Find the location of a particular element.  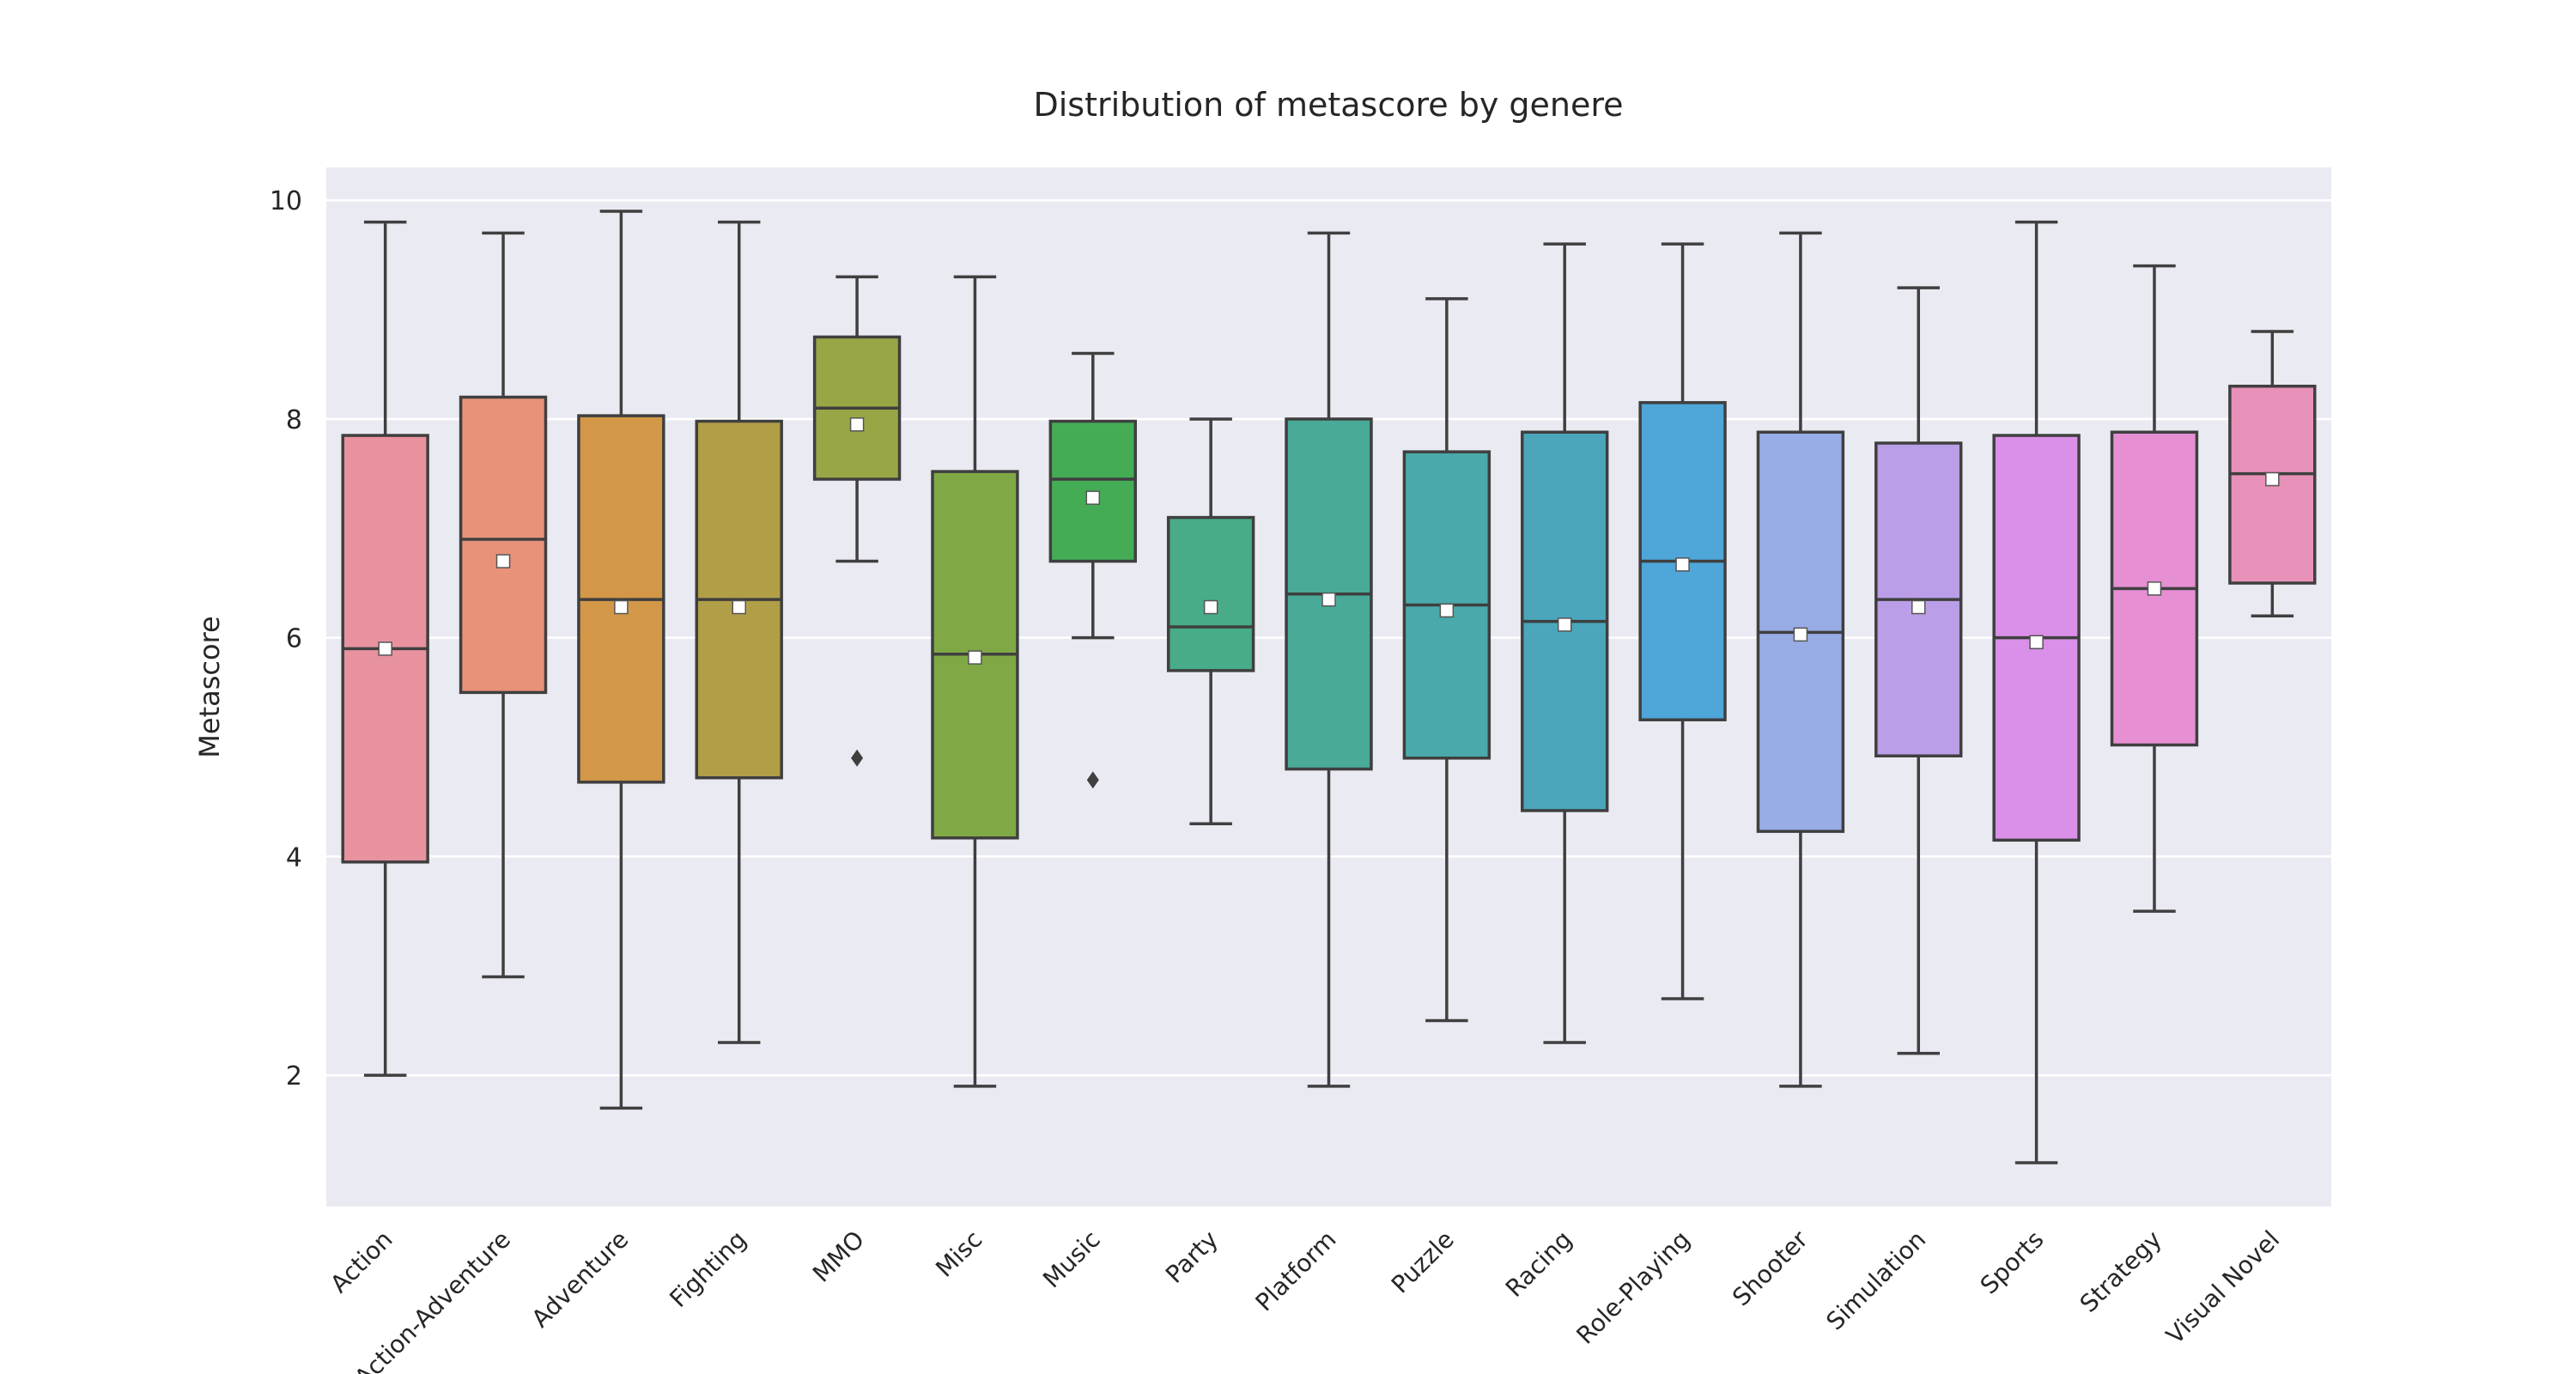

x-tick-label: Strategy is located at coordinates (2121, 1271).